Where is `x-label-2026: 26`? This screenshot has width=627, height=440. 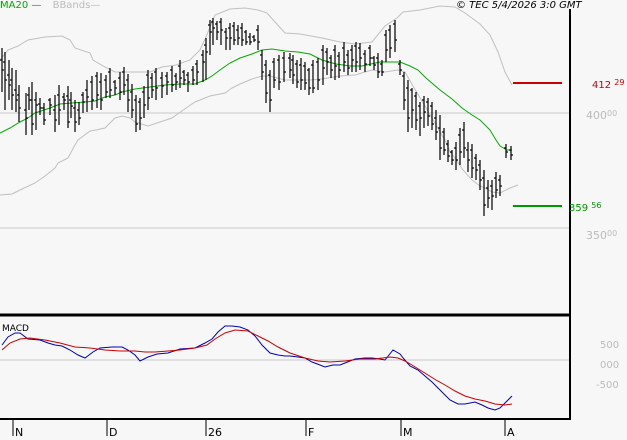
x-label-2026: 26 is located at coordinates (215, 432).